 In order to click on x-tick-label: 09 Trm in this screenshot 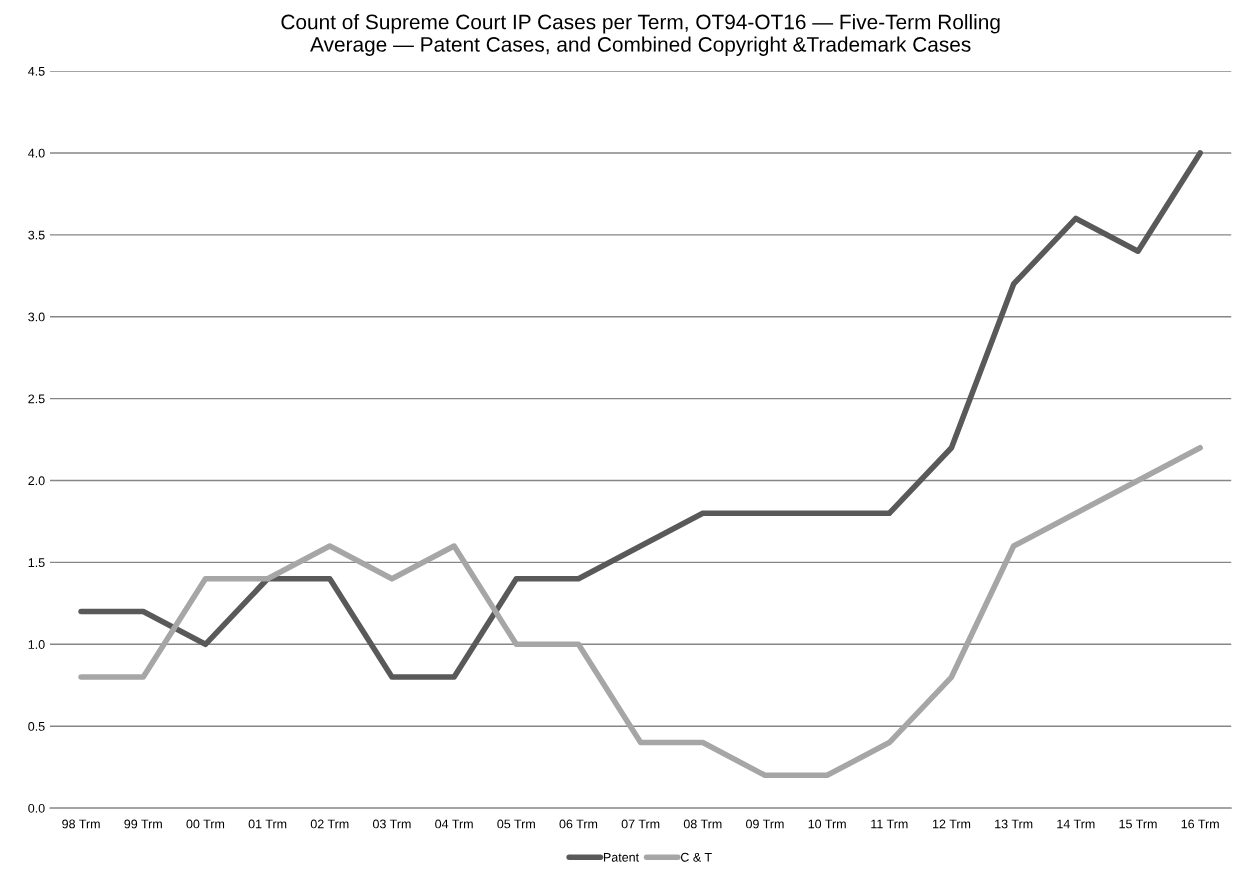, I will do `click(765, 824)`.